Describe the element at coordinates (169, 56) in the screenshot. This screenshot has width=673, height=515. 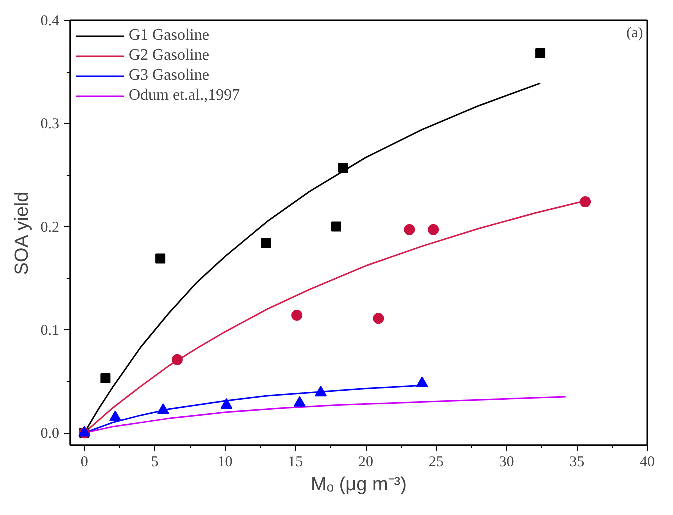
I see `legend-label: G2 Gasoline` at that location.